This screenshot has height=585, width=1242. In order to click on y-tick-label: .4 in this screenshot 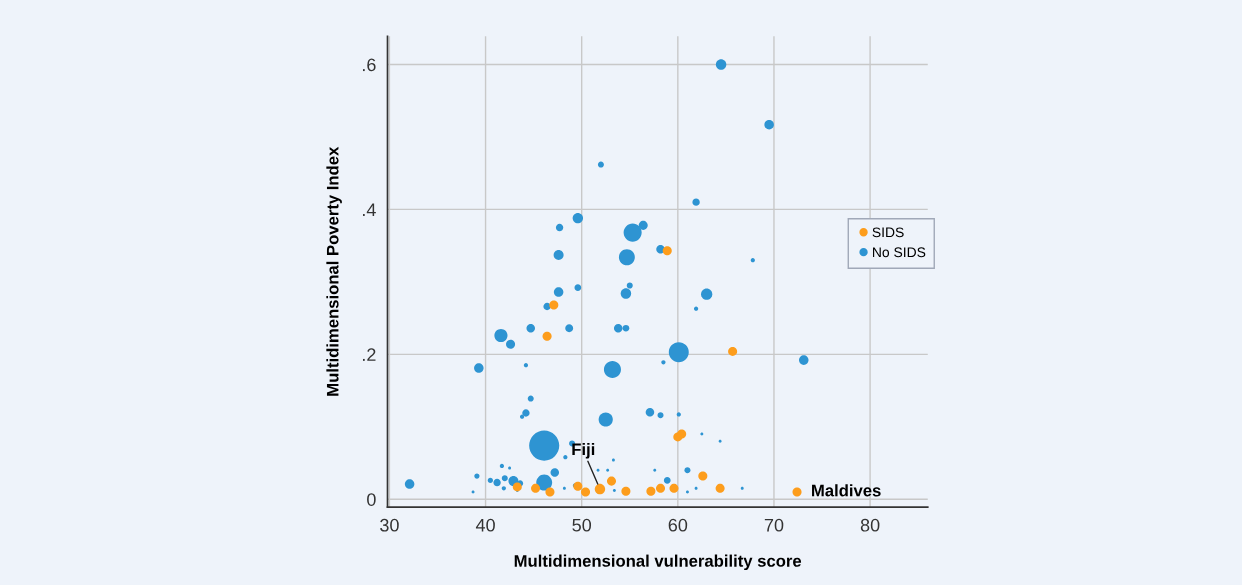, I will do `click(369, 209)`.